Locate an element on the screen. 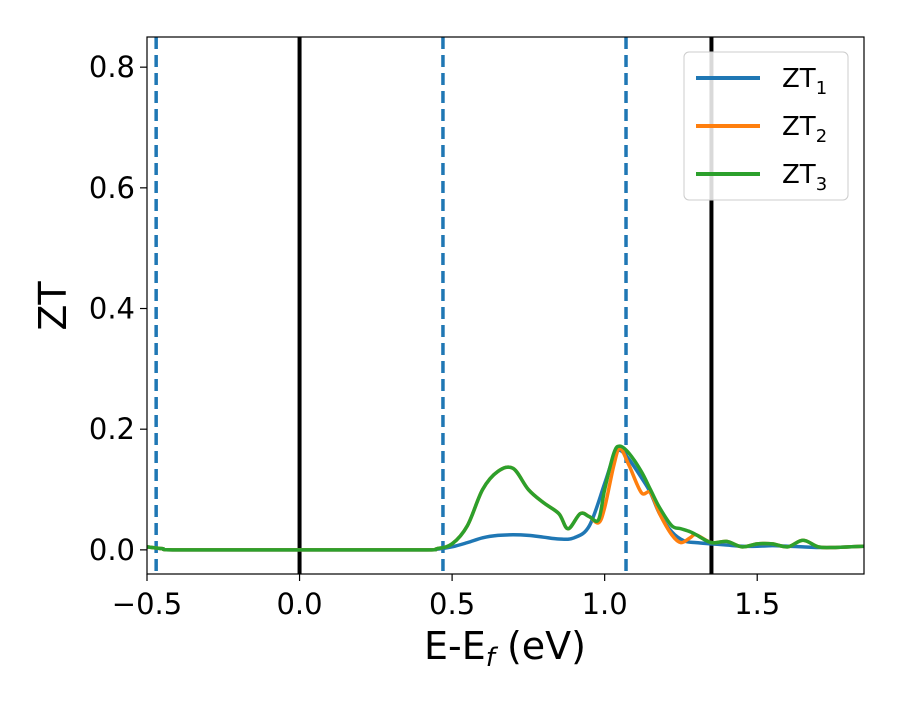 This screenshot has height=704, width=900. x-axis-title: E-Ef (eV) is located at coordinates (505, 648).